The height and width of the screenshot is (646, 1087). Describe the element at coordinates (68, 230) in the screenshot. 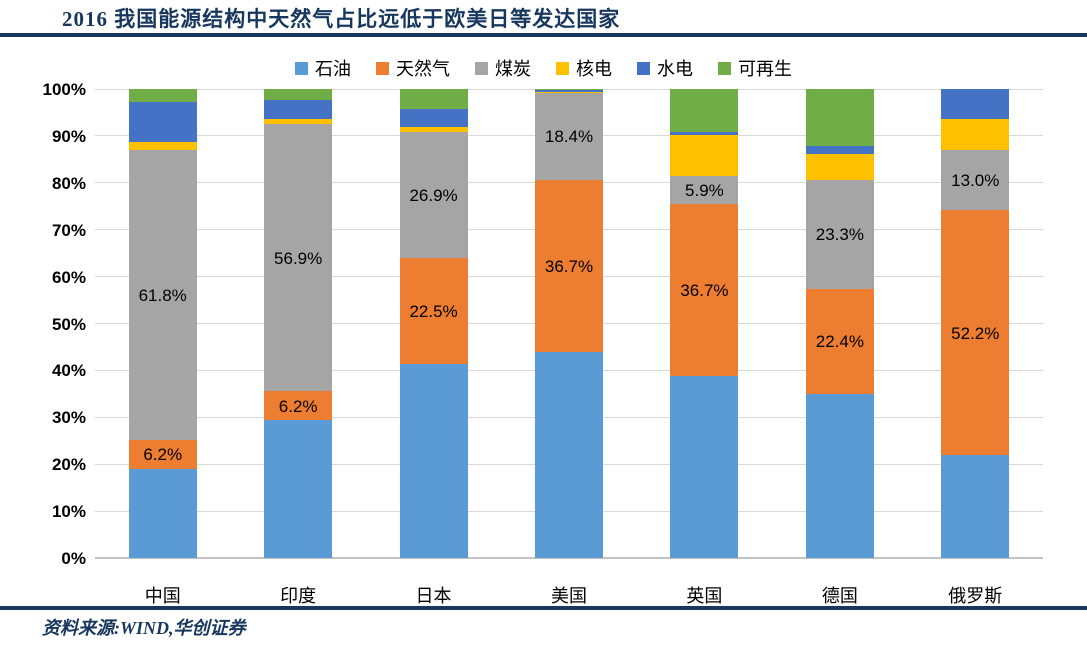

I see `y-axis-label: 70%` at that location.